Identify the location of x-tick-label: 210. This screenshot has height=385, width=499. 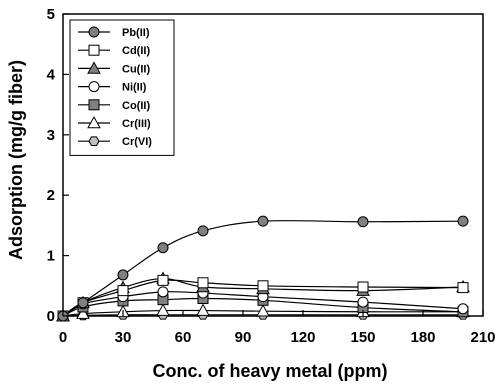
(482, 337).